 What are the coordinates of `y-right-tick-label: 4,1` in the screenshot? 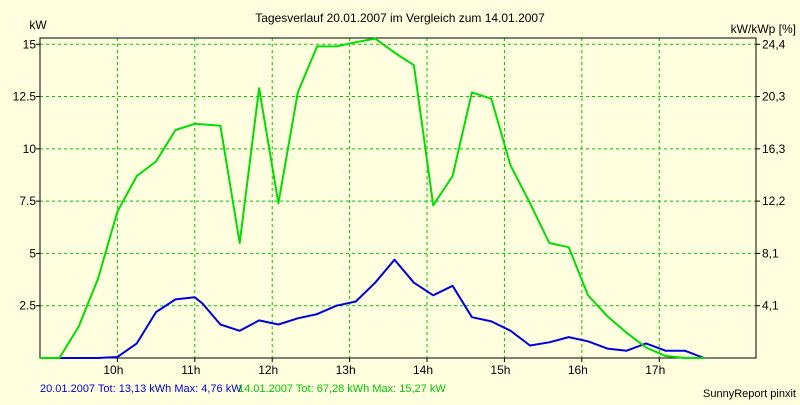 It's located at (770, 306).